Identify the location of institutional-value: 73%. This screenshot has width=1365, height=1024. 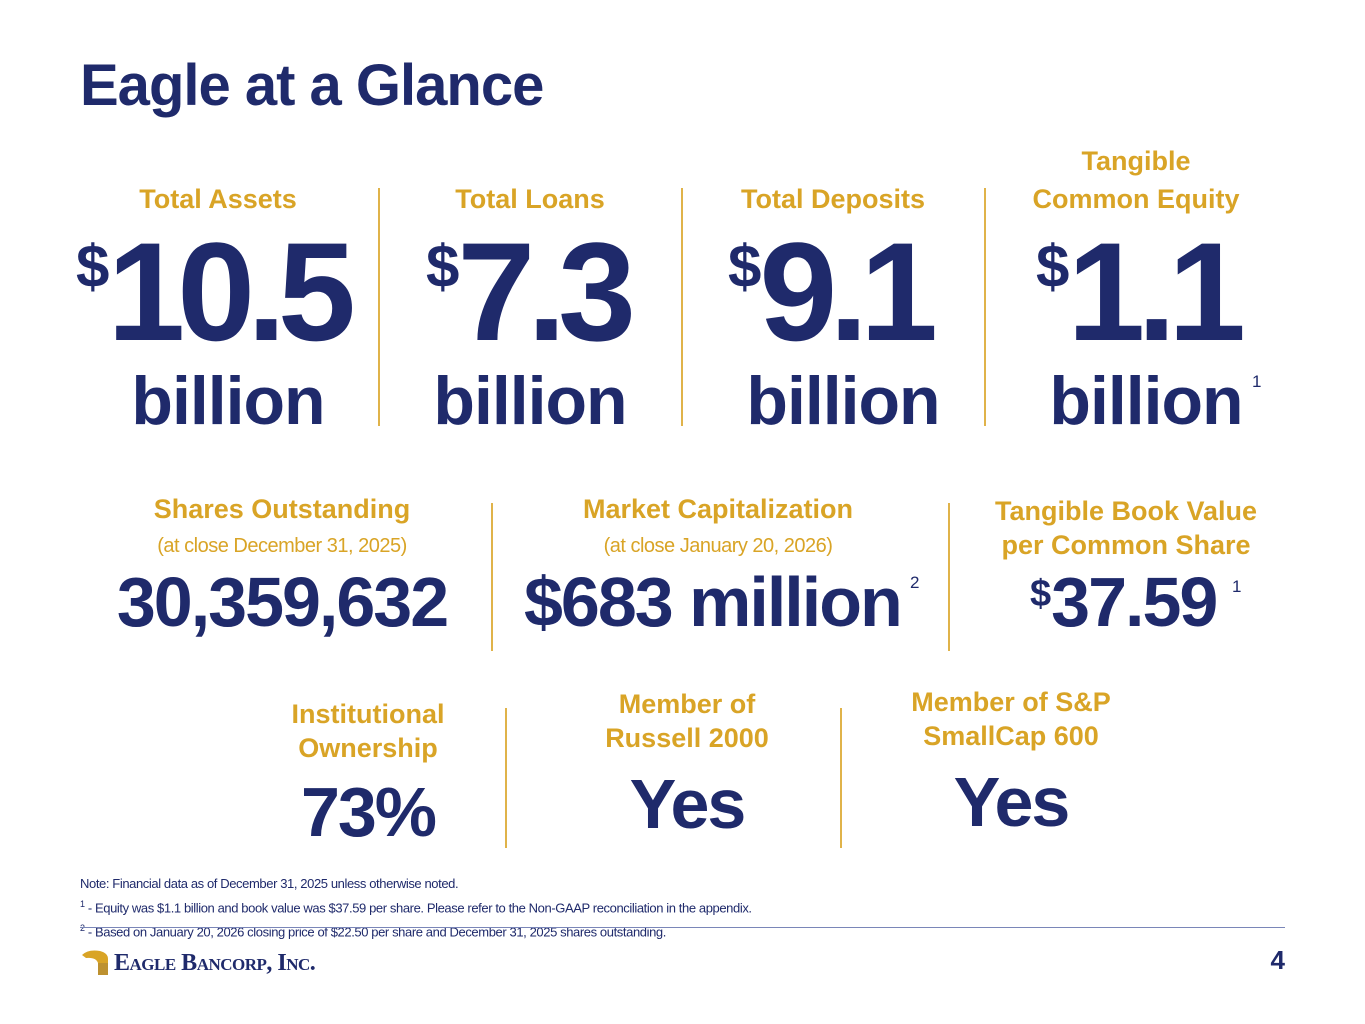
(368, 812).